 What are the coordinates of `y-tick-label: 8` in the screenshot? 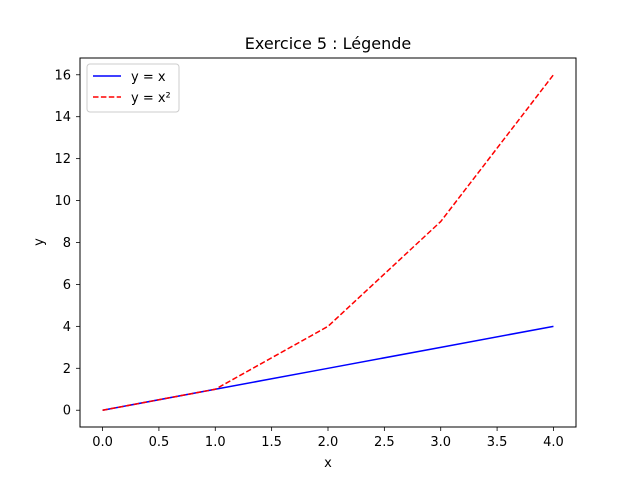 It's located at (67, 243).